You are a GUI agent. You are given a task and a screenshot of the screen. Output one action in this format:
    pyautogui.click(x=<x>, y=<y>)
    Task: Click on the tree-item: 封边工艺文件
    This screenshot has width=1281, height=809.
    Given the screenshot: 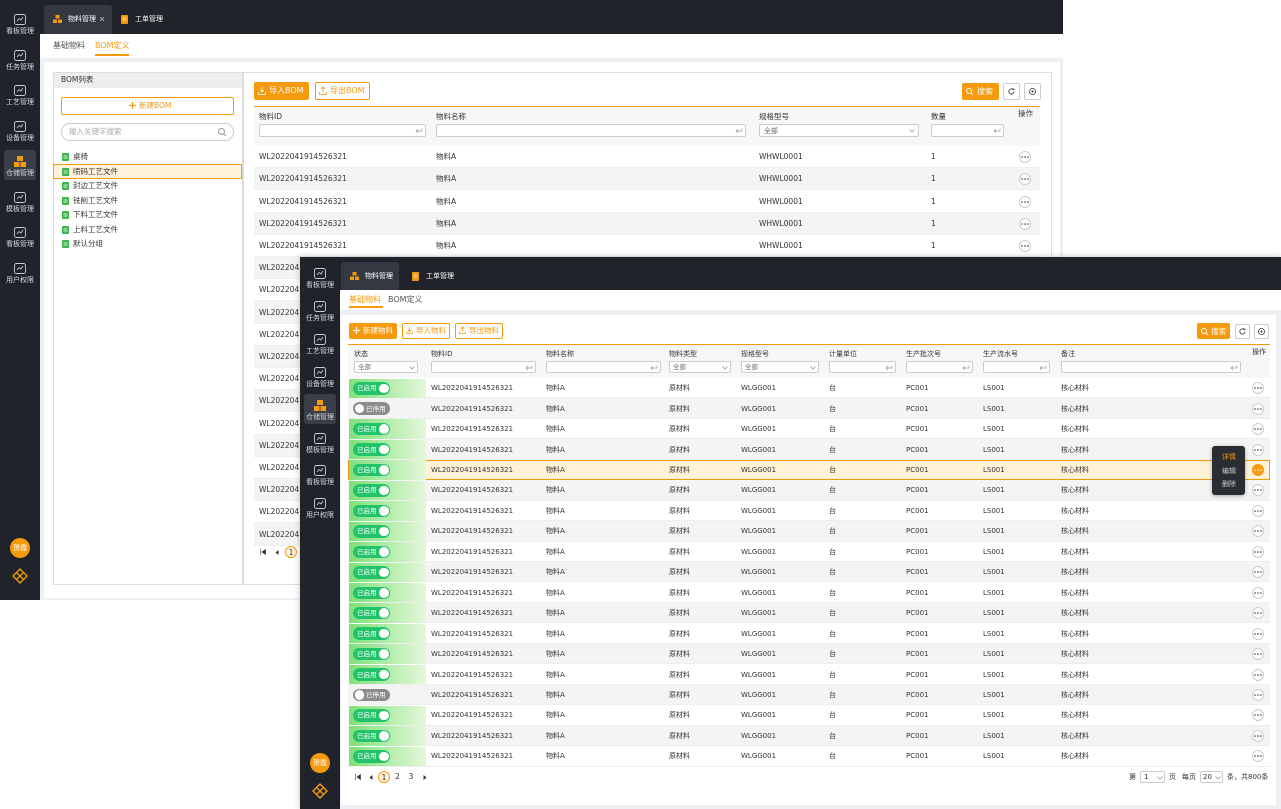 What is the action you would take?
    pyautogui.click(x=95, y=185)
    